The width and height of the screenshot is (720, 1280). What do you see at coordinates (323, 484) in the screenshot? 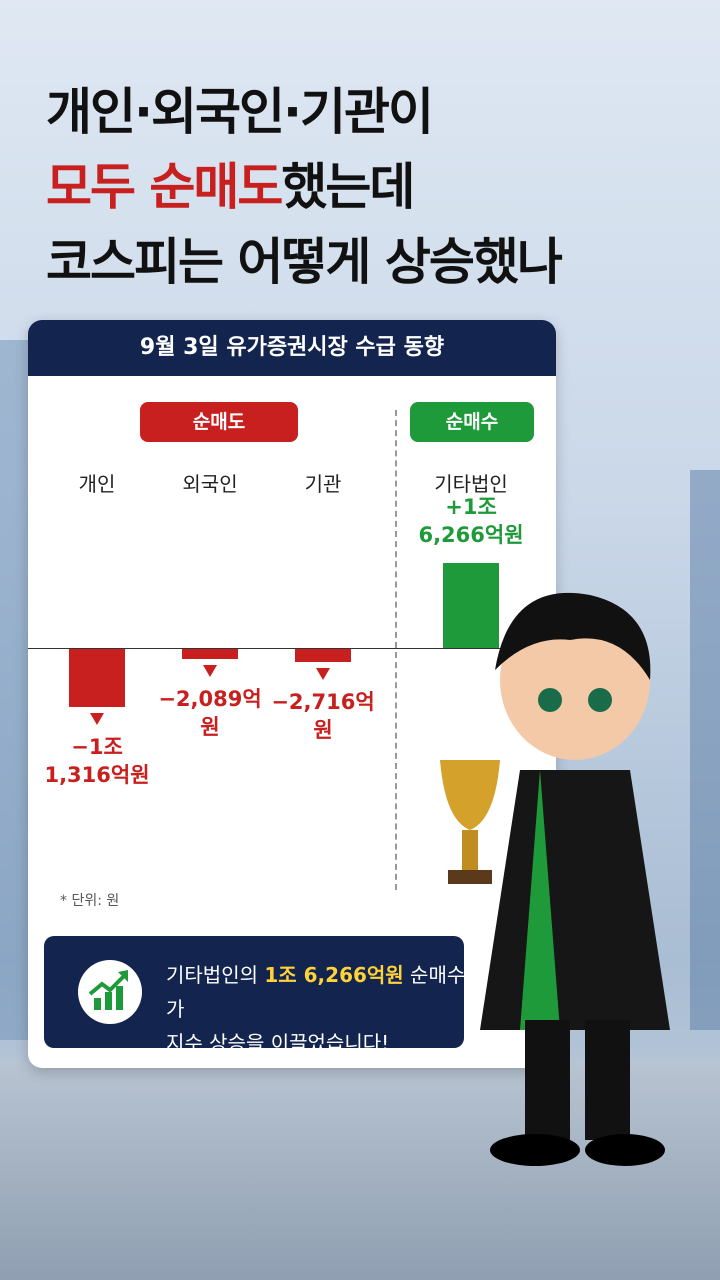
I see `category-label: 기관` at bounding box center [323, 484].